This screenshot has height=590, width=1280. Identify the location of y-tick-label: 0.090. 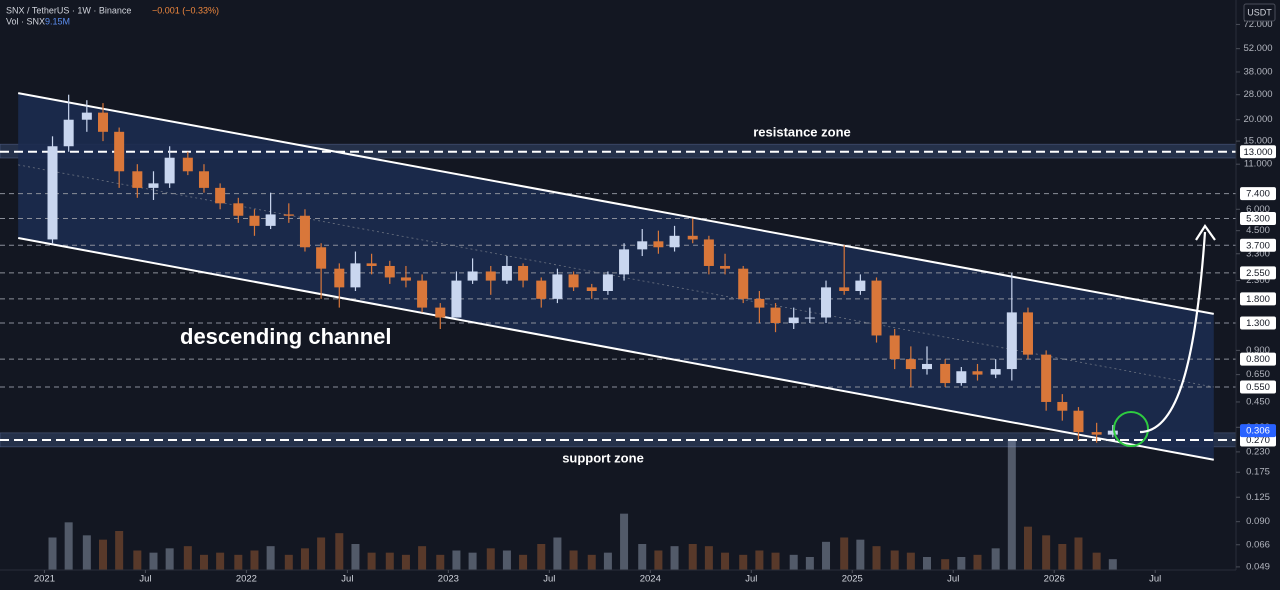
(1258, 521).